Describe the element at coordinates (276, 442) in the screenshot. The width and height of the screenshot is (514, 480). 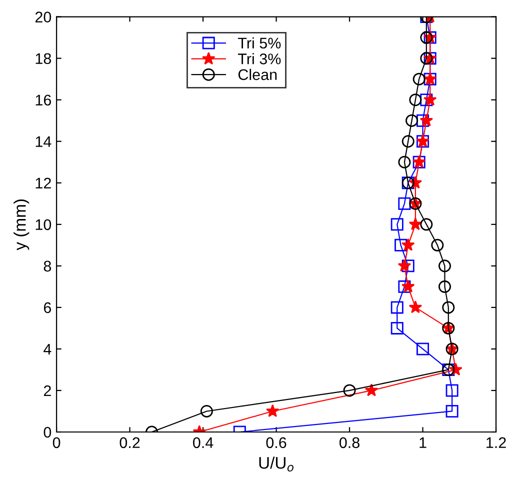
I see `x-tick-label: 0.6` at that location.